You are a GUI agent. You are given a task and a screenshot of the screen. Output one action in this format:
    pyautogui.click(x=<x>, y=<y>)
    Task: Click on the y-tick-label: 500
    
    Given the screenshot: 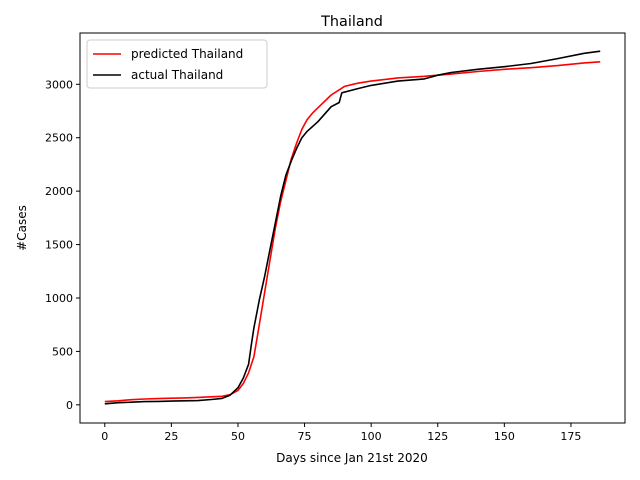 What is the action you would take?
    pyautogui.click(x=62, y=351)
    